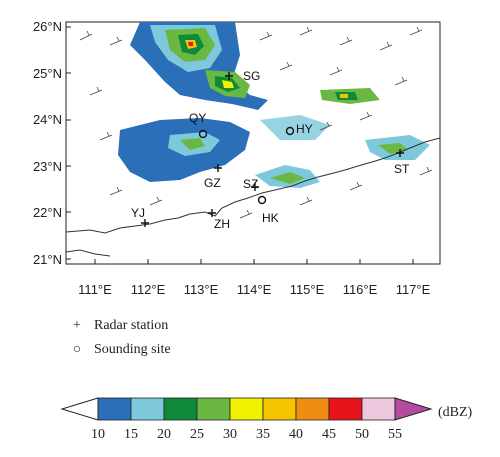 This screenshot has width=500, height=457. Describe the element at coordinates (203, 134) in the screenshot. I see `sounding-marker-qy` at that location.